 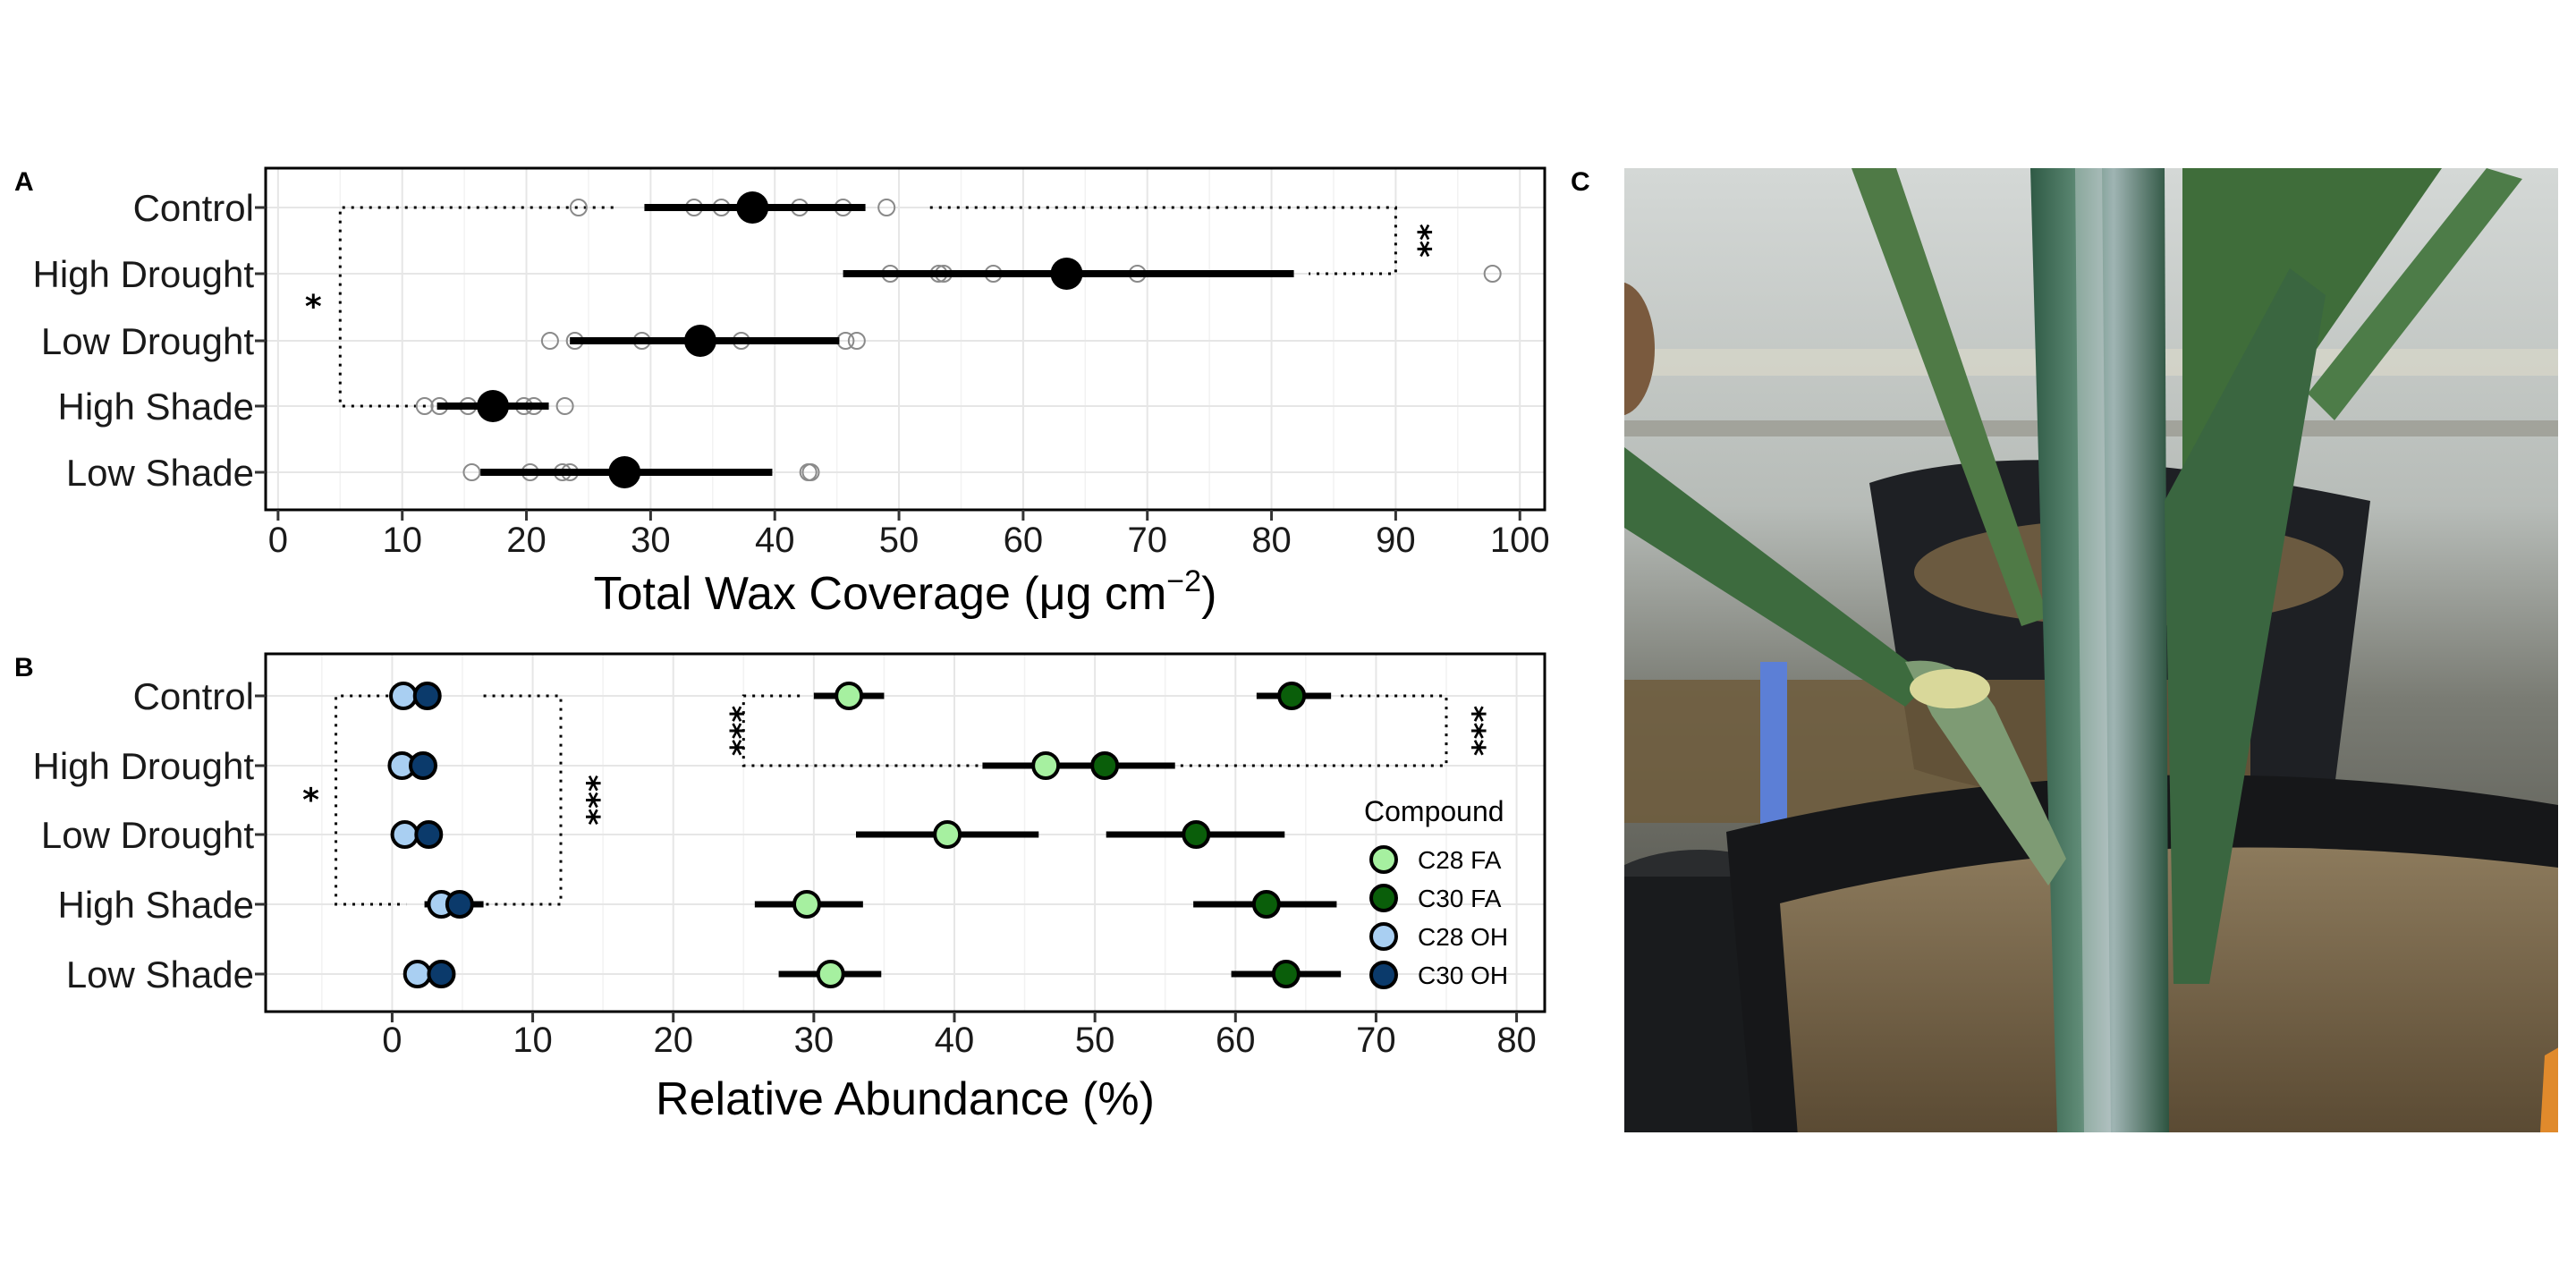 I want to click on chart-b-tick-label: 50, so click(x=1095, y=1040).